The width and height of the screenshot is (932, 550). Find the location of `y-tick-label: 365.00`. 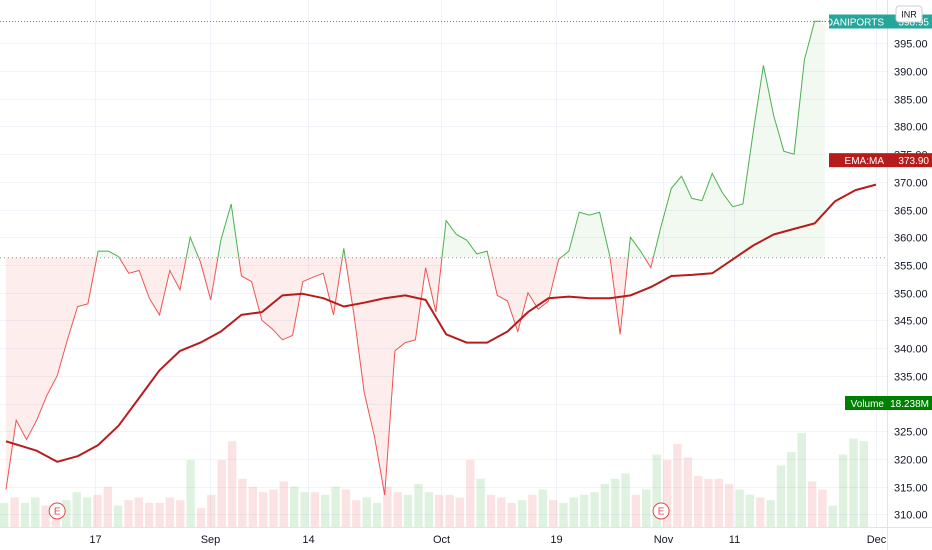

y-tick-label: 365.00 is located at coordinates (911, 212).